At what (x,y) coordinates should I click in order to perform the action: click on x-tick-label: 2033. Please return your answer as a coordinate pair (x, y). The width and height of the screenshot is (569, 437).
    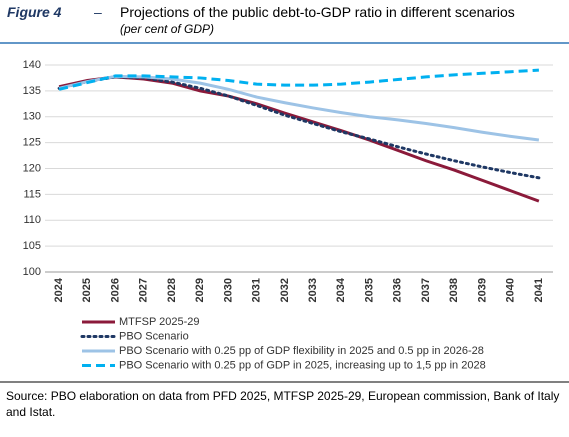
    Looking at the image, I should click on (313, 290).